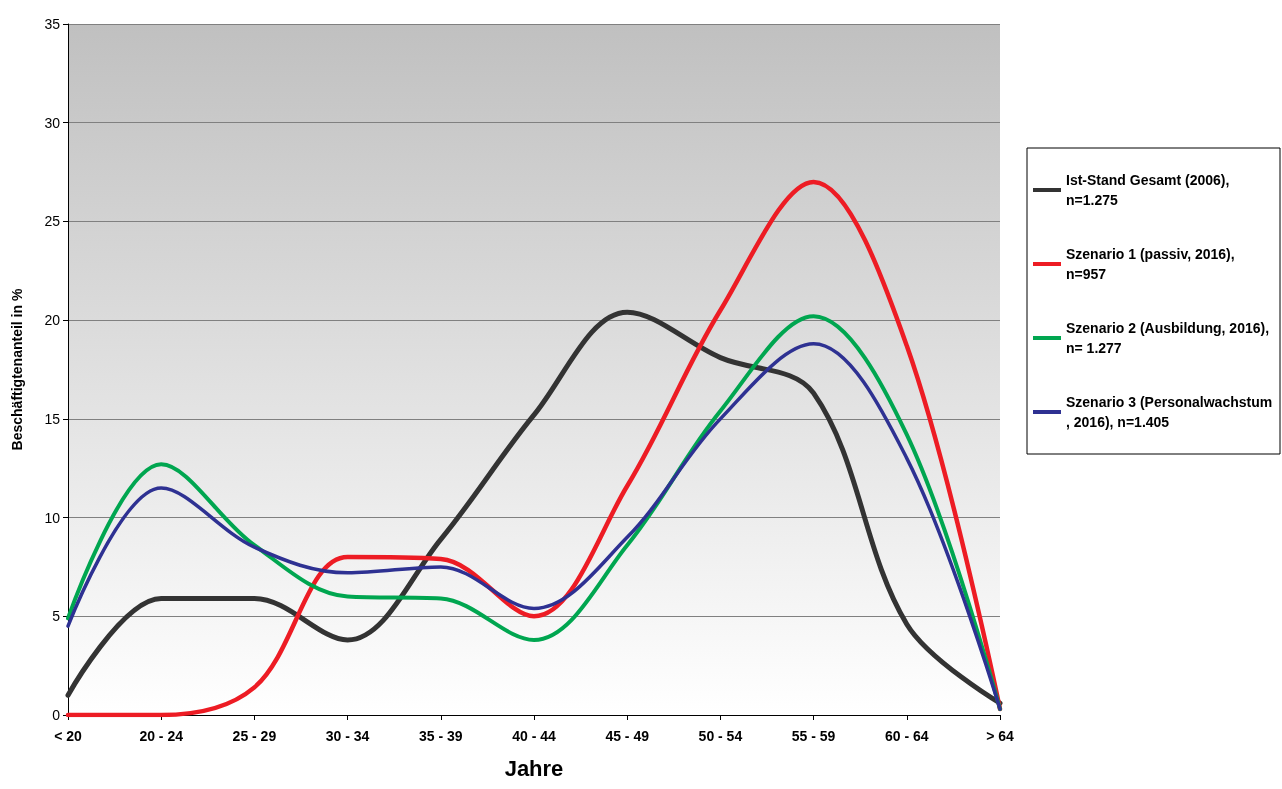 This screenshot has width=1282, height=789. I want to click on y-tick-label: 30, so click(52, 122).